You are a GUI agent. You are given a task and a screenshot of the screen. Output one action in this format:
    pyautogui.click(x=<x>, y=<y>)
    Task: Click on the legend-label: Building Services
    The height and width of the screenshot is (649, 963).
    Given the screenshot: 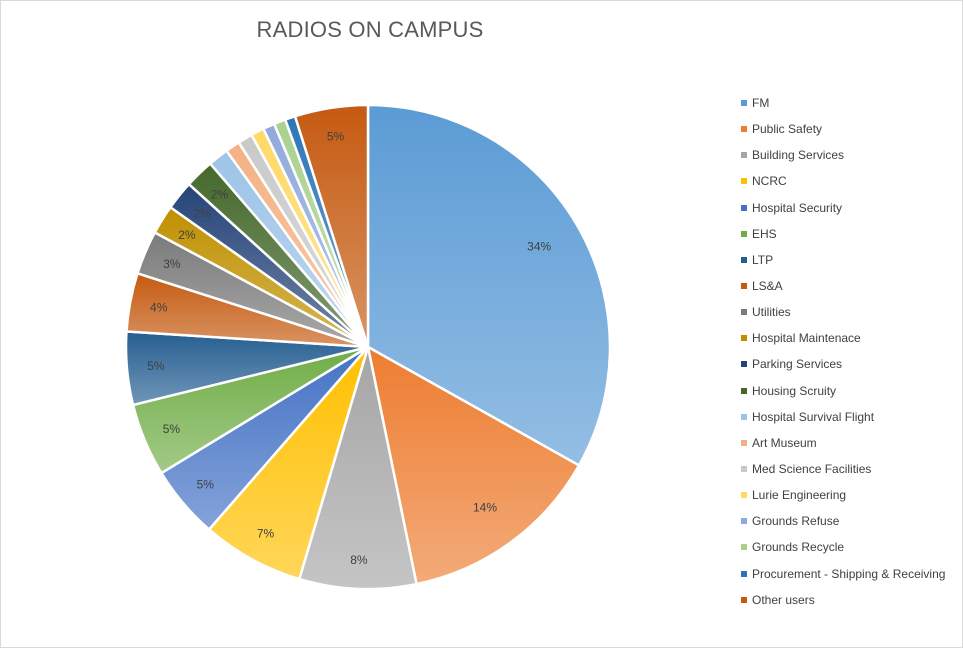 What is the action you would take?
    pyautogui.click(x=798, y=155)
    